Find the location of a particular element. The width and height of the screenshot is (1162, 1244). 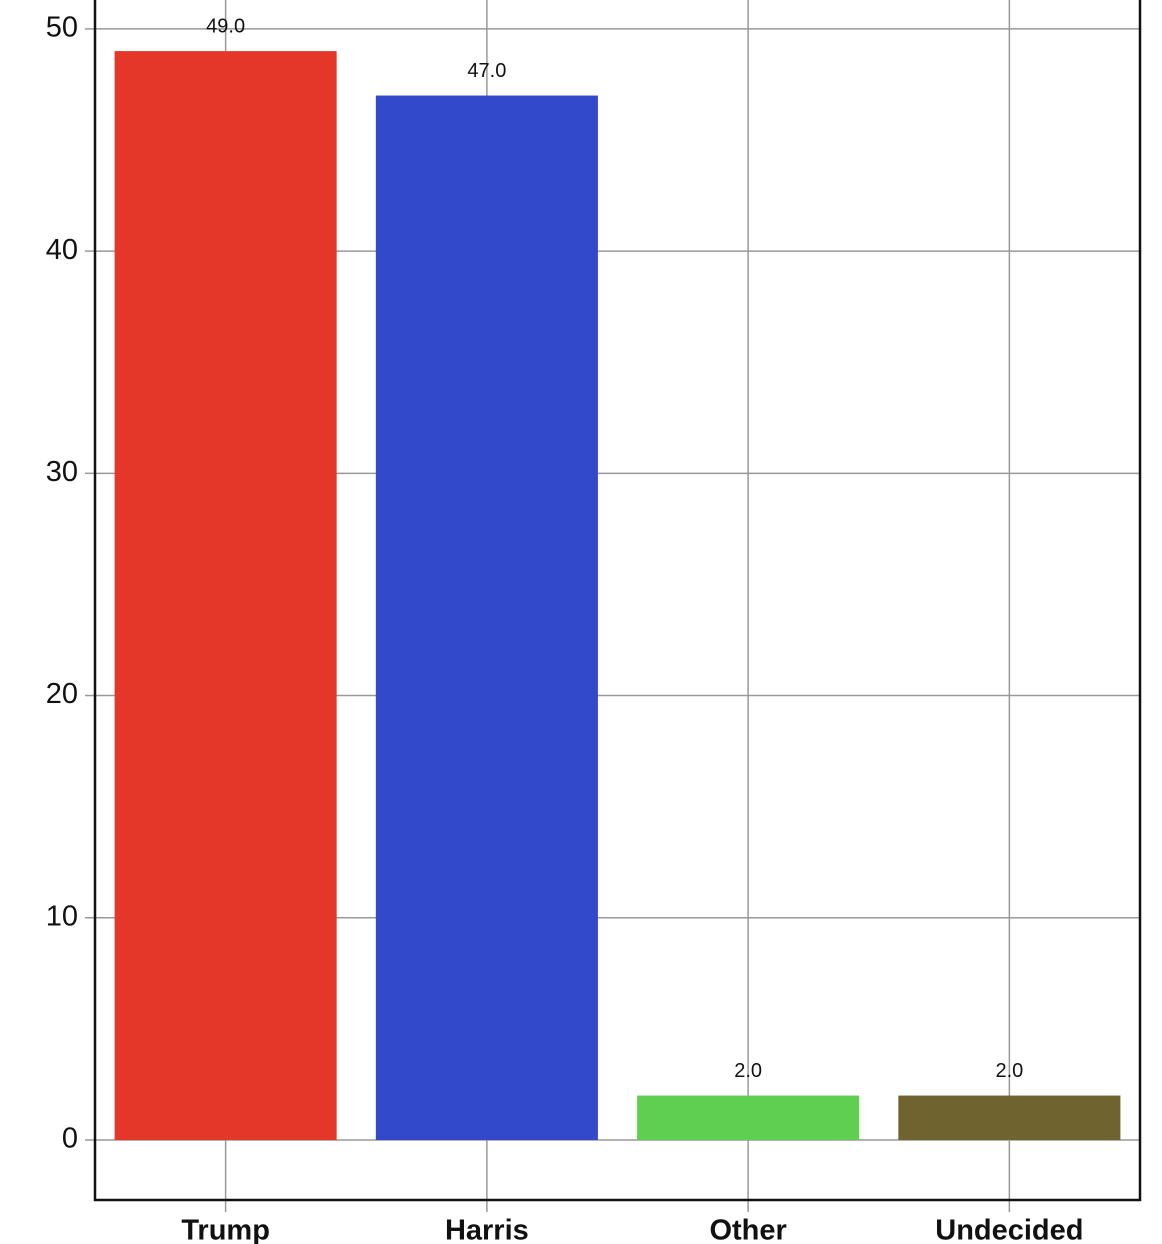

y-tick-label: 30 is located at coordinates (62, 472).